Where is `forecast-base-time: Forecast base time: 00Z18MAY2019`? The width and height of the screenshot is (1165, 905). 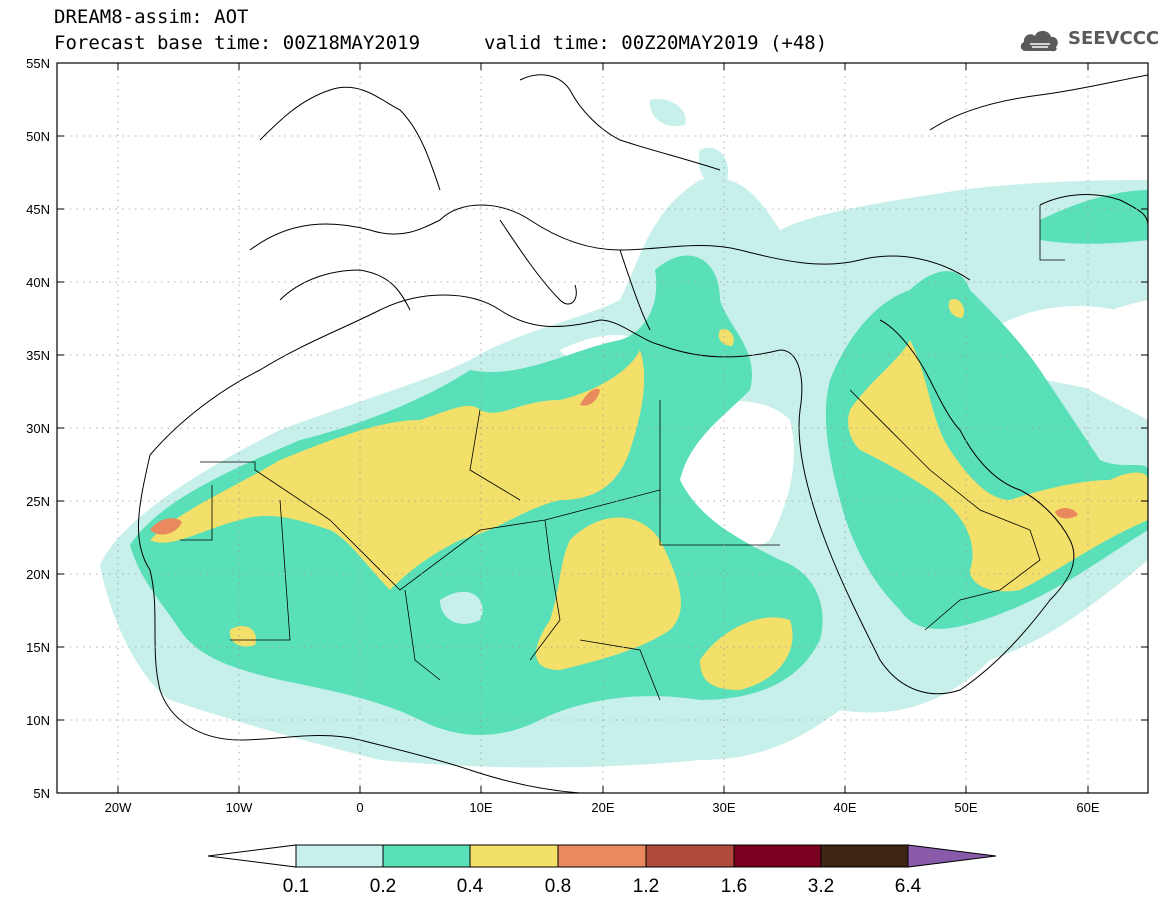
forecast-base-time: Forecast base time: 00Z18MAY2019 is located at coordinates (237, 43).